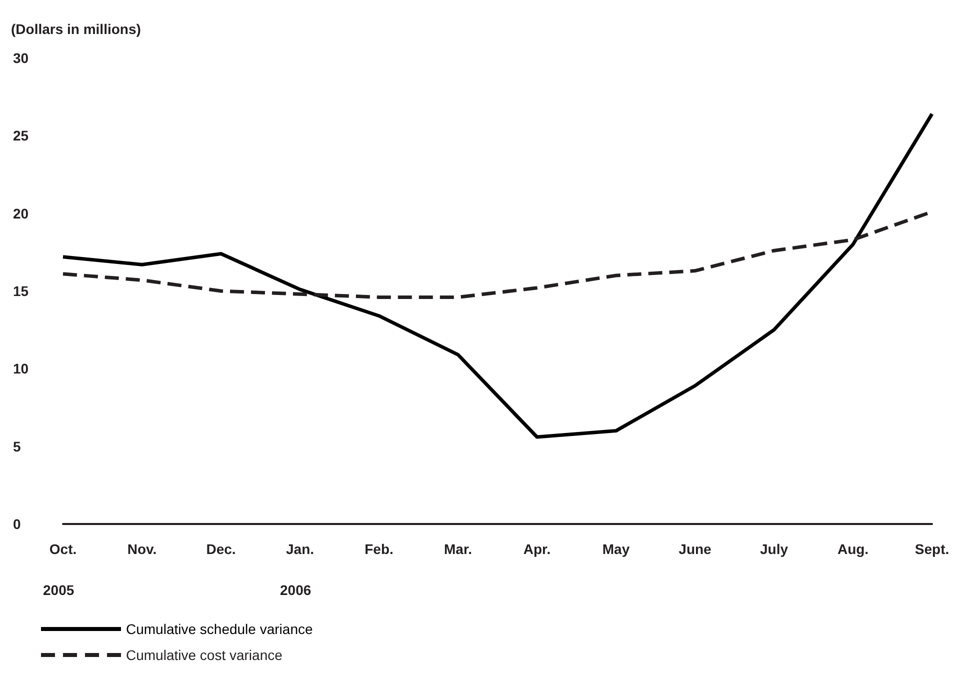  What do you see at coordinates (932, 549) in the screenshot?
I see `x-tick-label: Sept.` at bounding box center [932, 549].